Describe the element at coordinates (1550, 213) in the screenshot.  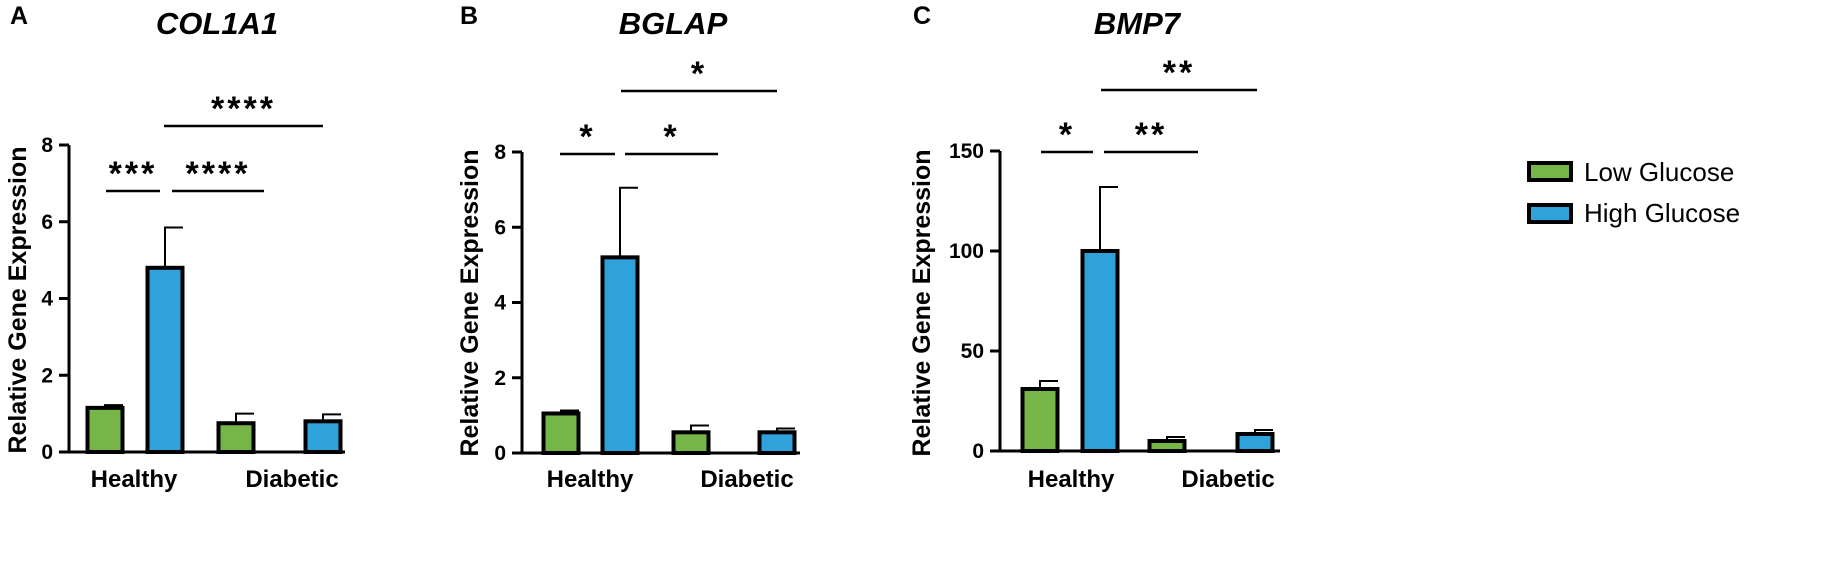
I see `legend-swatch-high-glucose` at that location.